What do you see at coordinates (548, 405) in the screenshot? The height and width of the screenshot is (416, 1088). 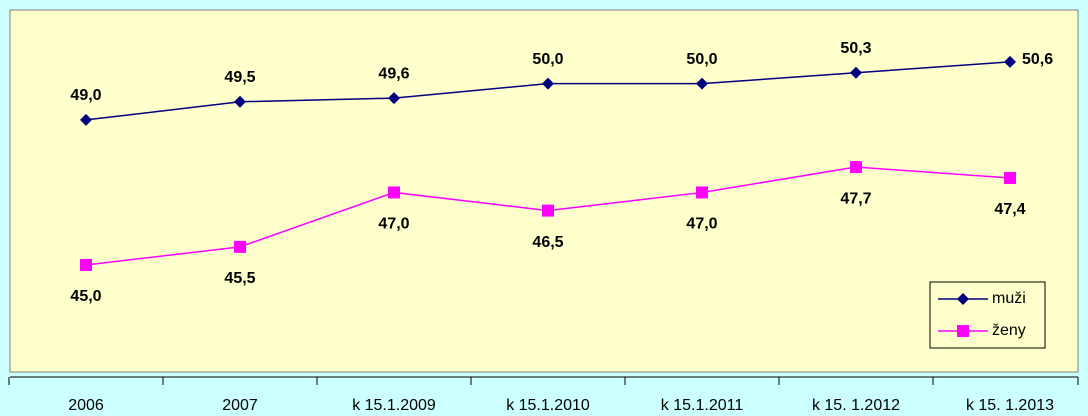 I see `x-tick-label: k 15.1.2010` at bounding box center [548, 405].